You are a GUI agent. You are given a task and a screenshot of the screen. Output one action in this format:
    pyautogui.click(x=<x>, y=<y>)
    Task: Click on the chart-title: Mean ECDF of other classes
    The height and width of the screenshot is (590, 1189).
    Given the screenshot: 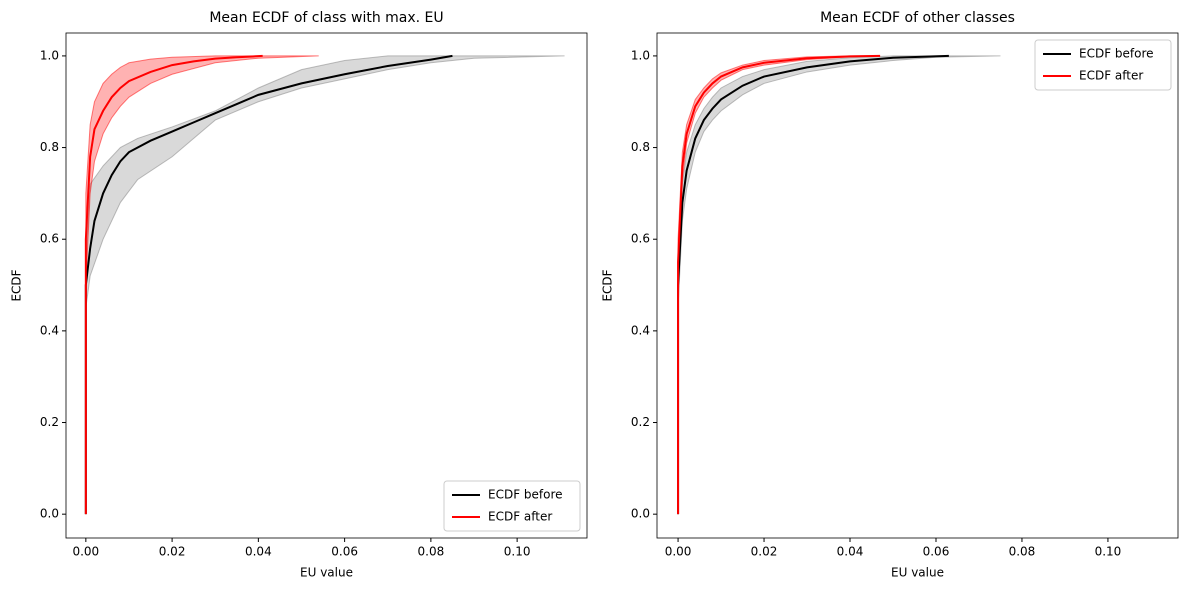 What is the action you would take?
    pyautogui.click(x=917, y=18)
    